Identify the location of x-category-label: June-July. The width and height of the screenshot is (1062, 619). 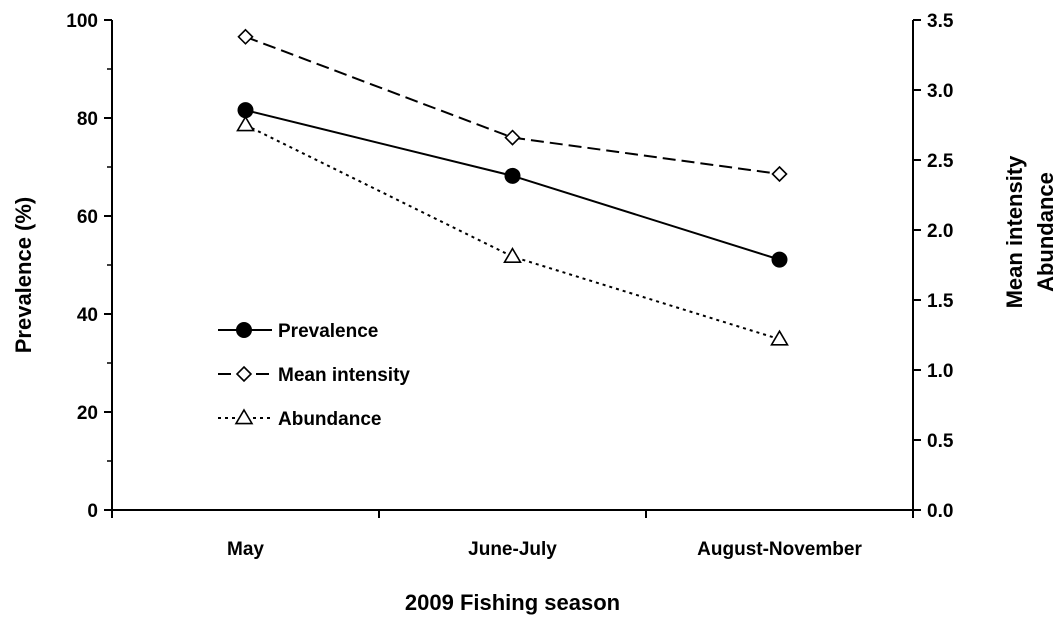
(512, 549).